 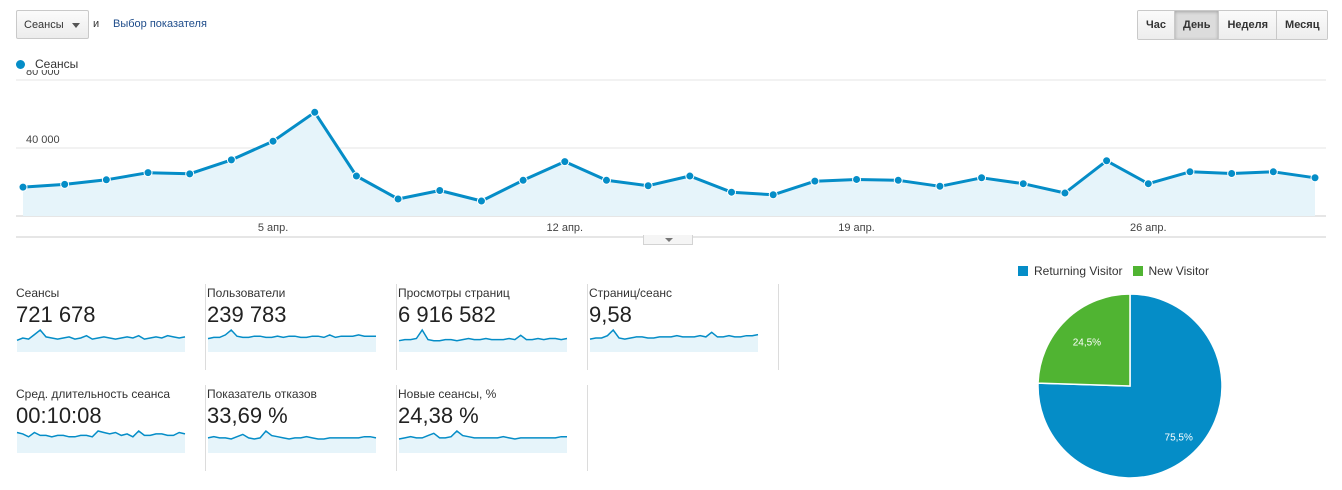 What do you see at coordinates (111, 430) in the screenshot?
I see `scorecard: Сред. длительность сеанса 00:10:08` at bounding box center [111, 430].